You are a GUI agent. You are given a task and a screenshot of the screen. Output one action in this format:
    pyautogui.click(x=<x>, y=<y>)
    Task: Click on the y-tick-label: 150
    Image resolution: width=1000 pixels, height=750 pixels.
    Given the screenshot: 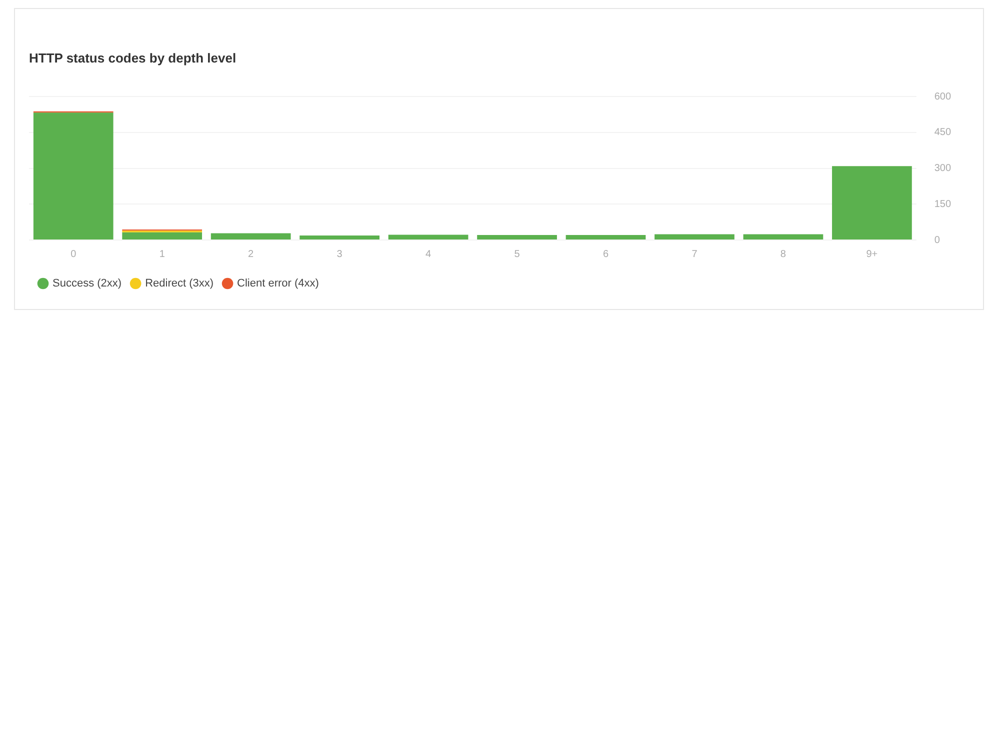 What is the action you would take?
    pyautogui.click(x=943, y=204)
    